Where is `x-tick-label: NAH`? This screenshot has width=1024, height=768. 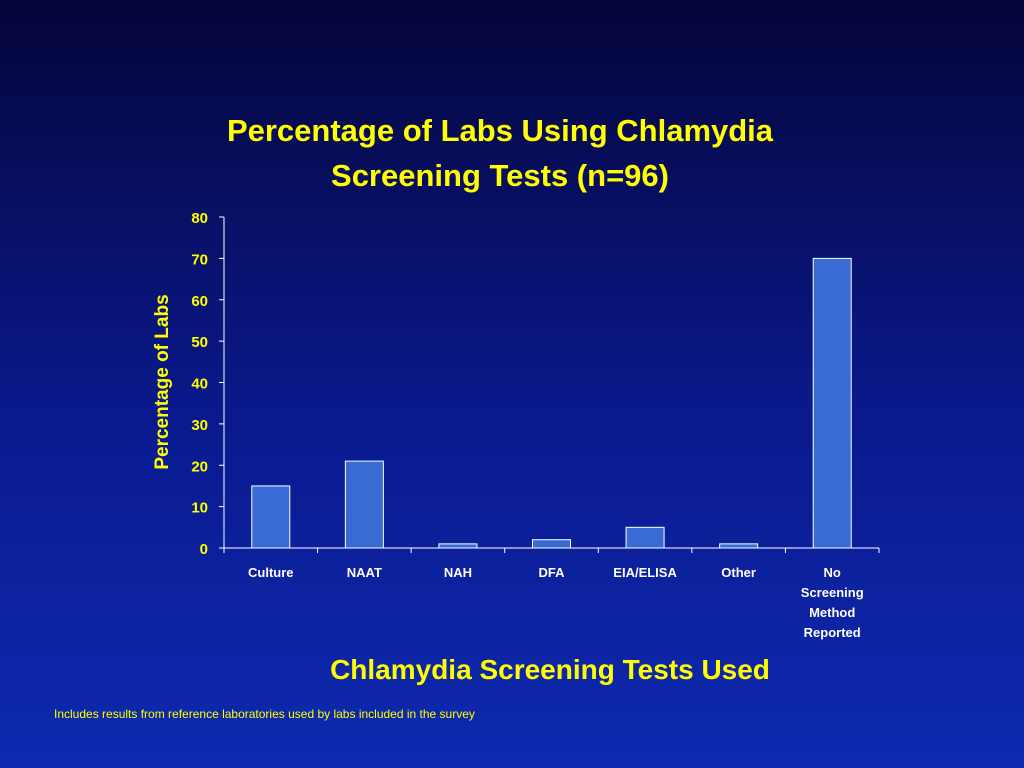 x-tick-label: NAH is located at coordinates (458, 572).